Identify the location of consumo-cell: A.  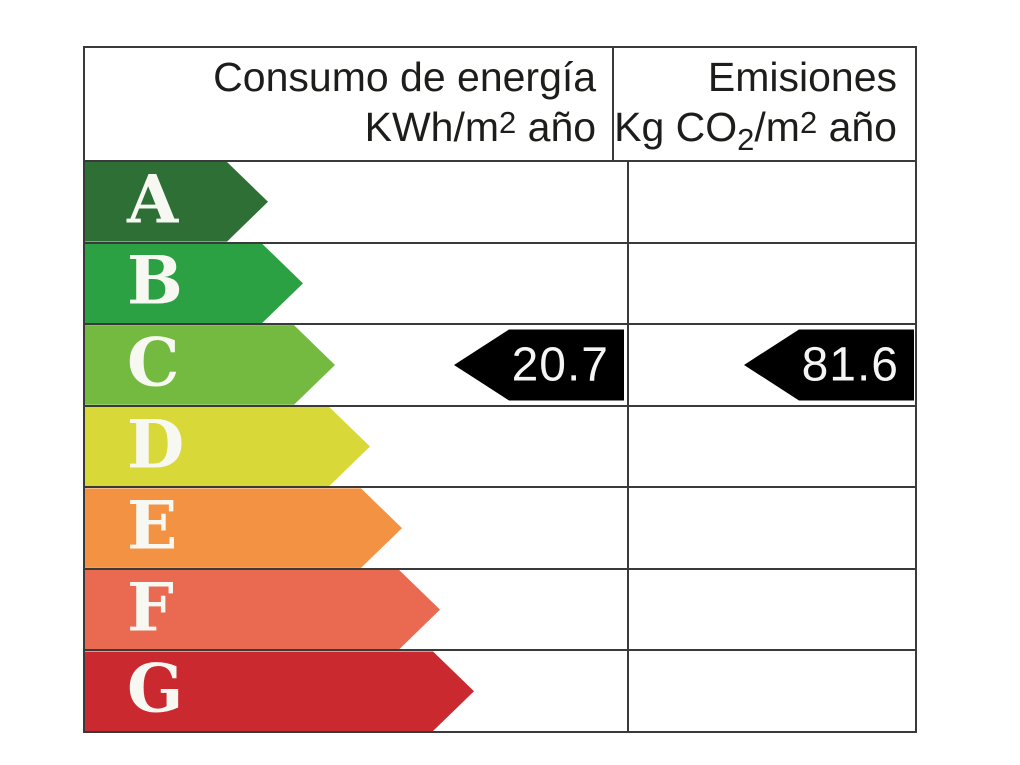
(356, 202).